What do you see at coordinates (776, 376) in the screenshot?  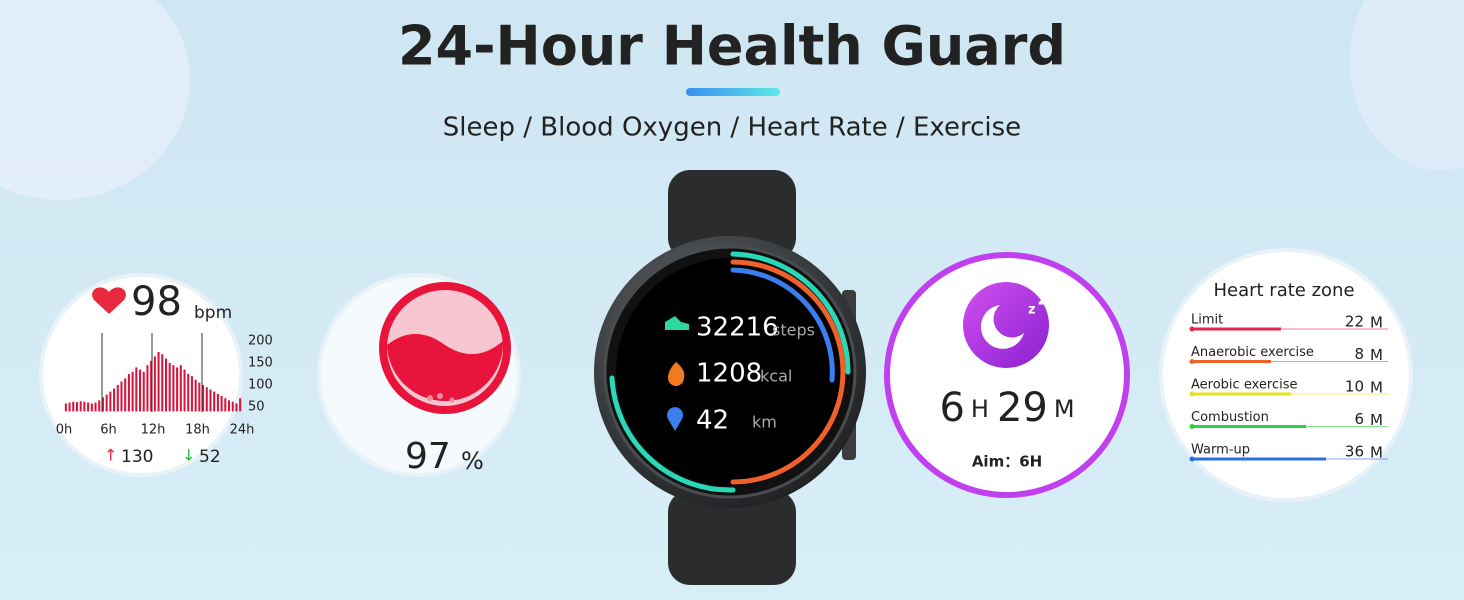 I see `kcal-unit: kcal` at bounding box center [776, 376].